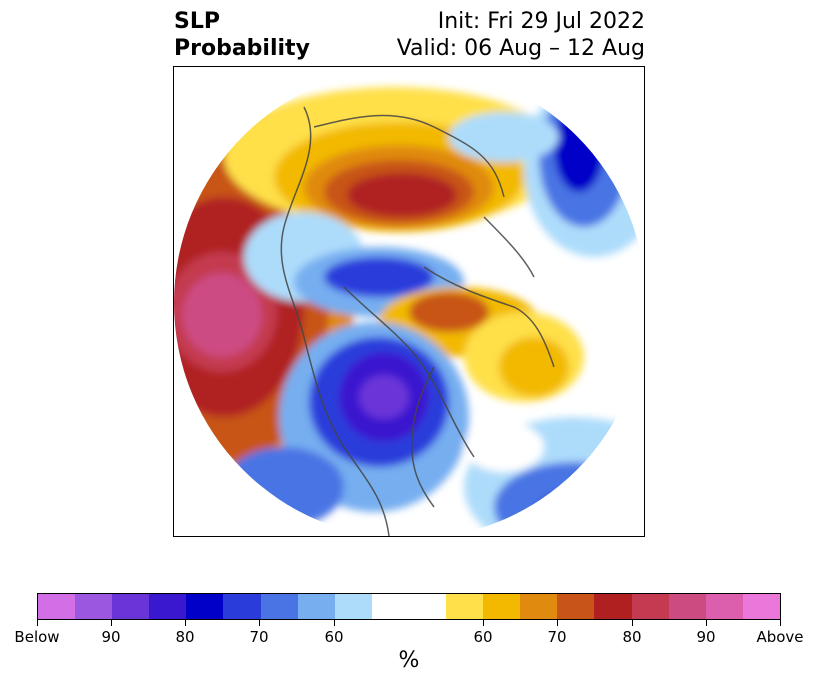  Describe the element at coordinates (409, 660) in the screenshot. I see `colorbar-units: %` at that location.